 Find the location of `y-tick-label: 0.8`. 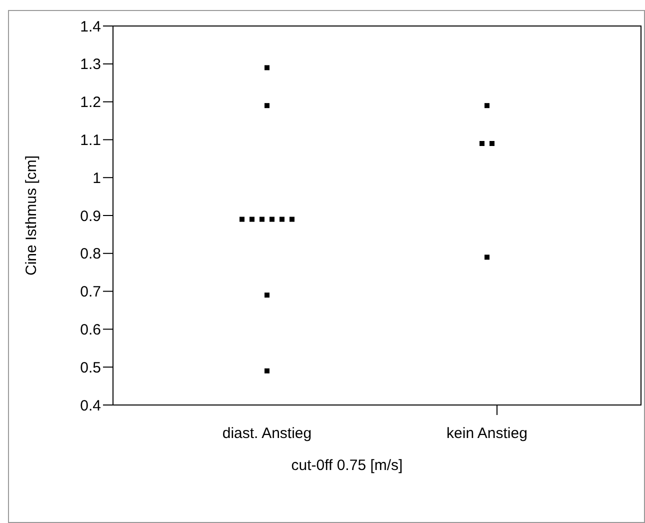

y-tick-label: 0.8 is located at coordinates (90, 254).